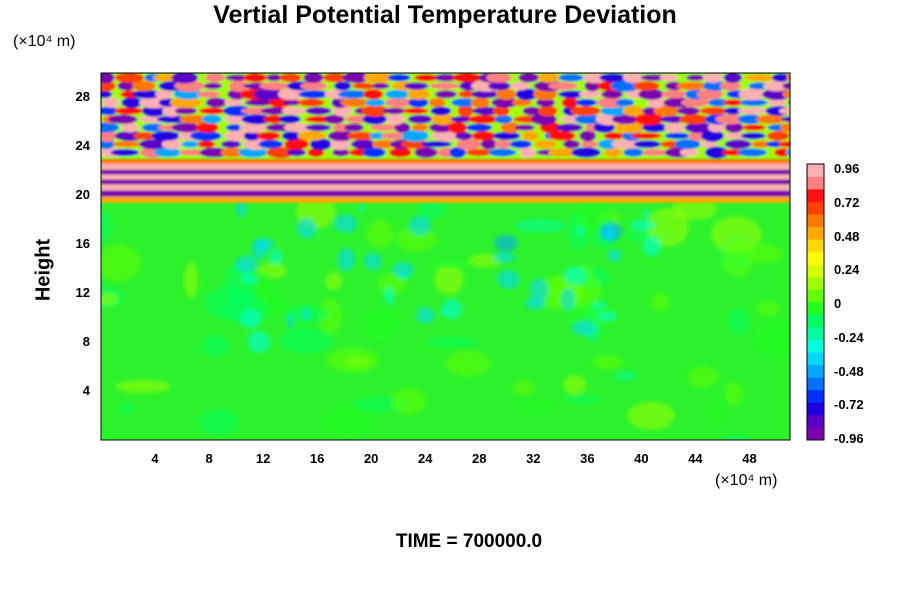 This screenshot has height=600, width=900. What do you see at coordinates (209, 458) in the screenshot?
I see `x-tick-label: 8` at bounding box center [209, 458].